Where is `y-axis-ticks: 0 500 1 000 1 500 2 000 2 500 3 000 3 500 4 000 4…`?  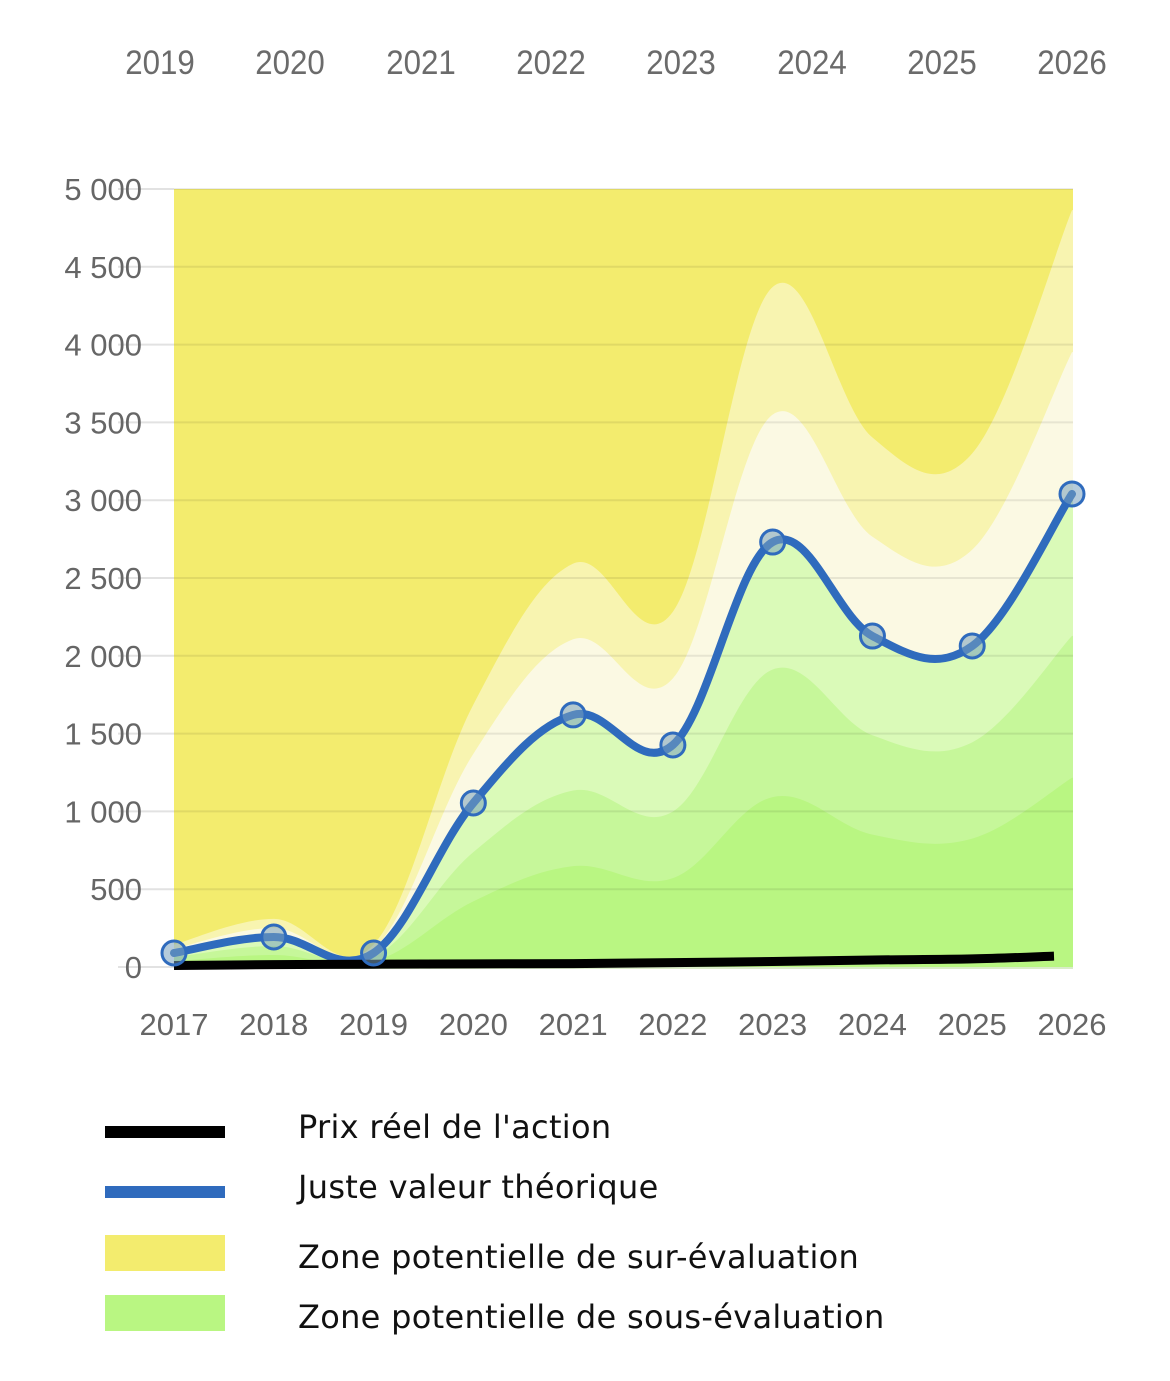
y-axis-ticks: 0 500 1 000 1 500 2 000 2 500 3 000 3 500 4 000 4… is located at coordinates (103, 578).